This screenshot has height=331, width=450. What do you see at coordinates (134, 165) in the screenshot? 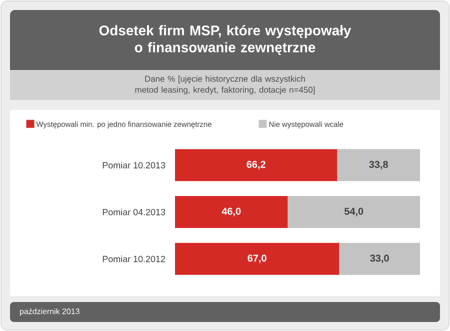
I see `y-tick-label: Pomiar 10.2013` at bounding box center [134, 165].